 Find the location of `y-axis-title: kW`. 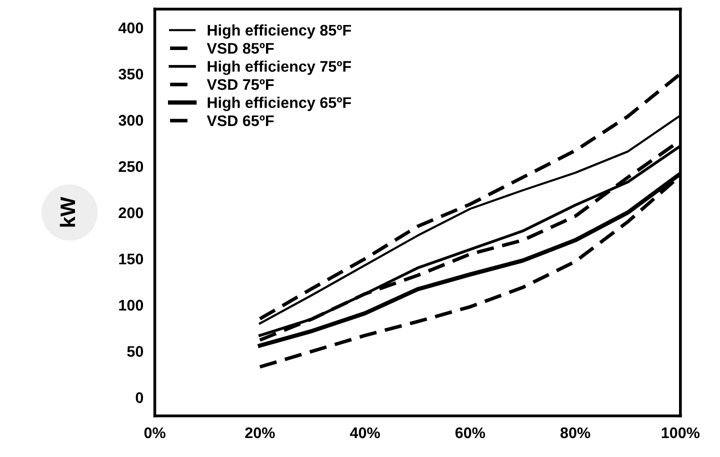

y-axis-title: kW is located at coordinates (67, 211).